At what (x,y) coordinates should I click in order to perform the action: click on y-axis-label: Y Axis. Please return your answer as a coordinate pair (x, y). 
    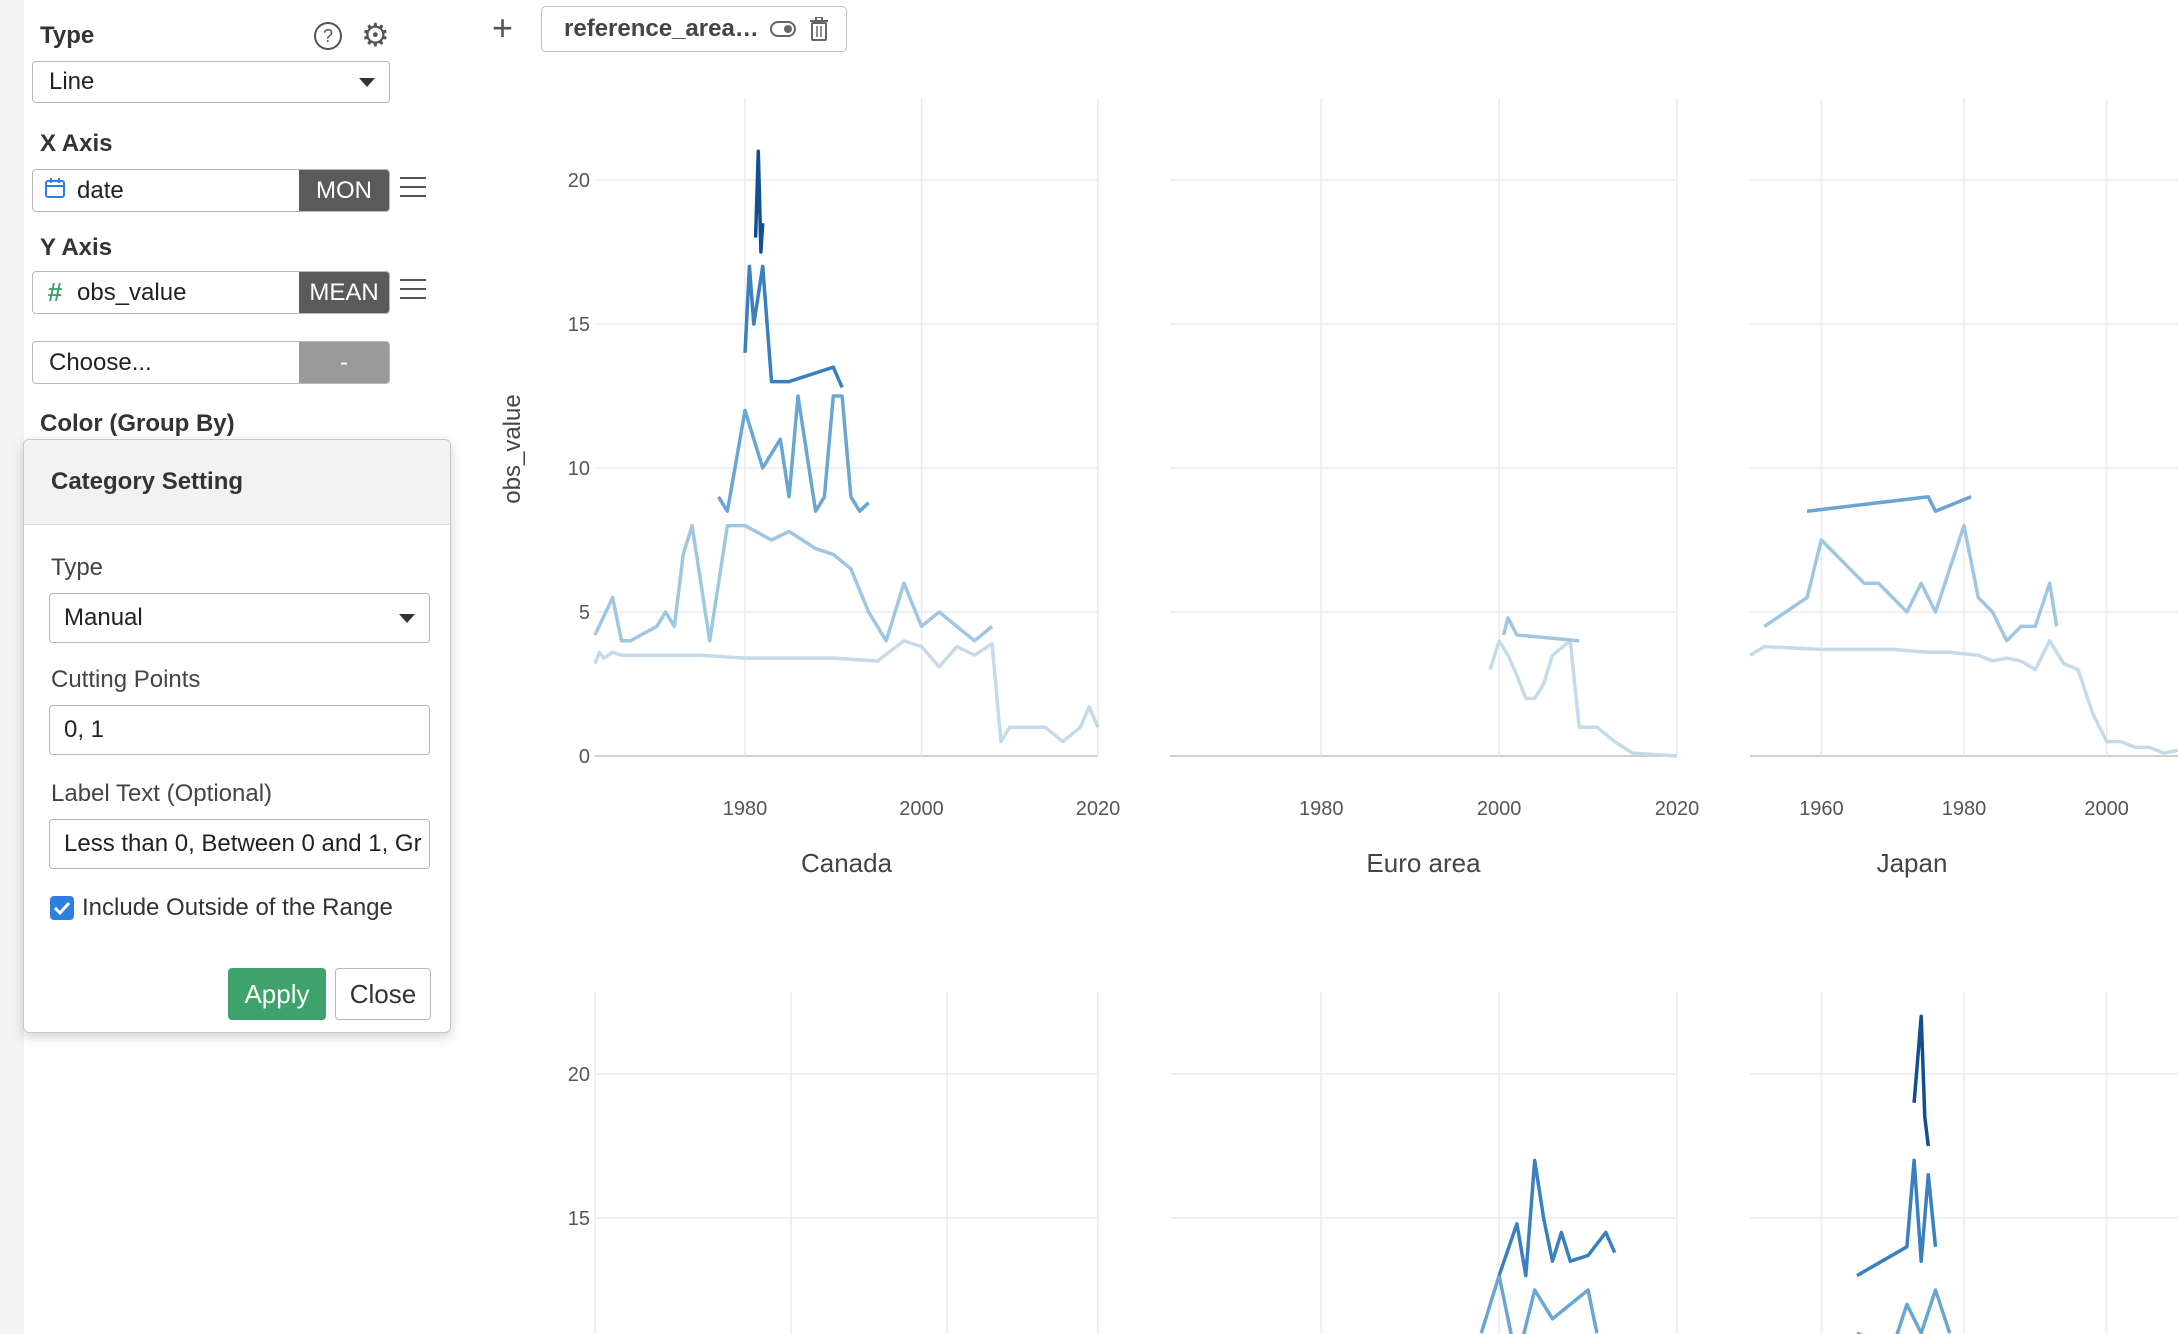
    Looking at the image, I should click on (76, 247).